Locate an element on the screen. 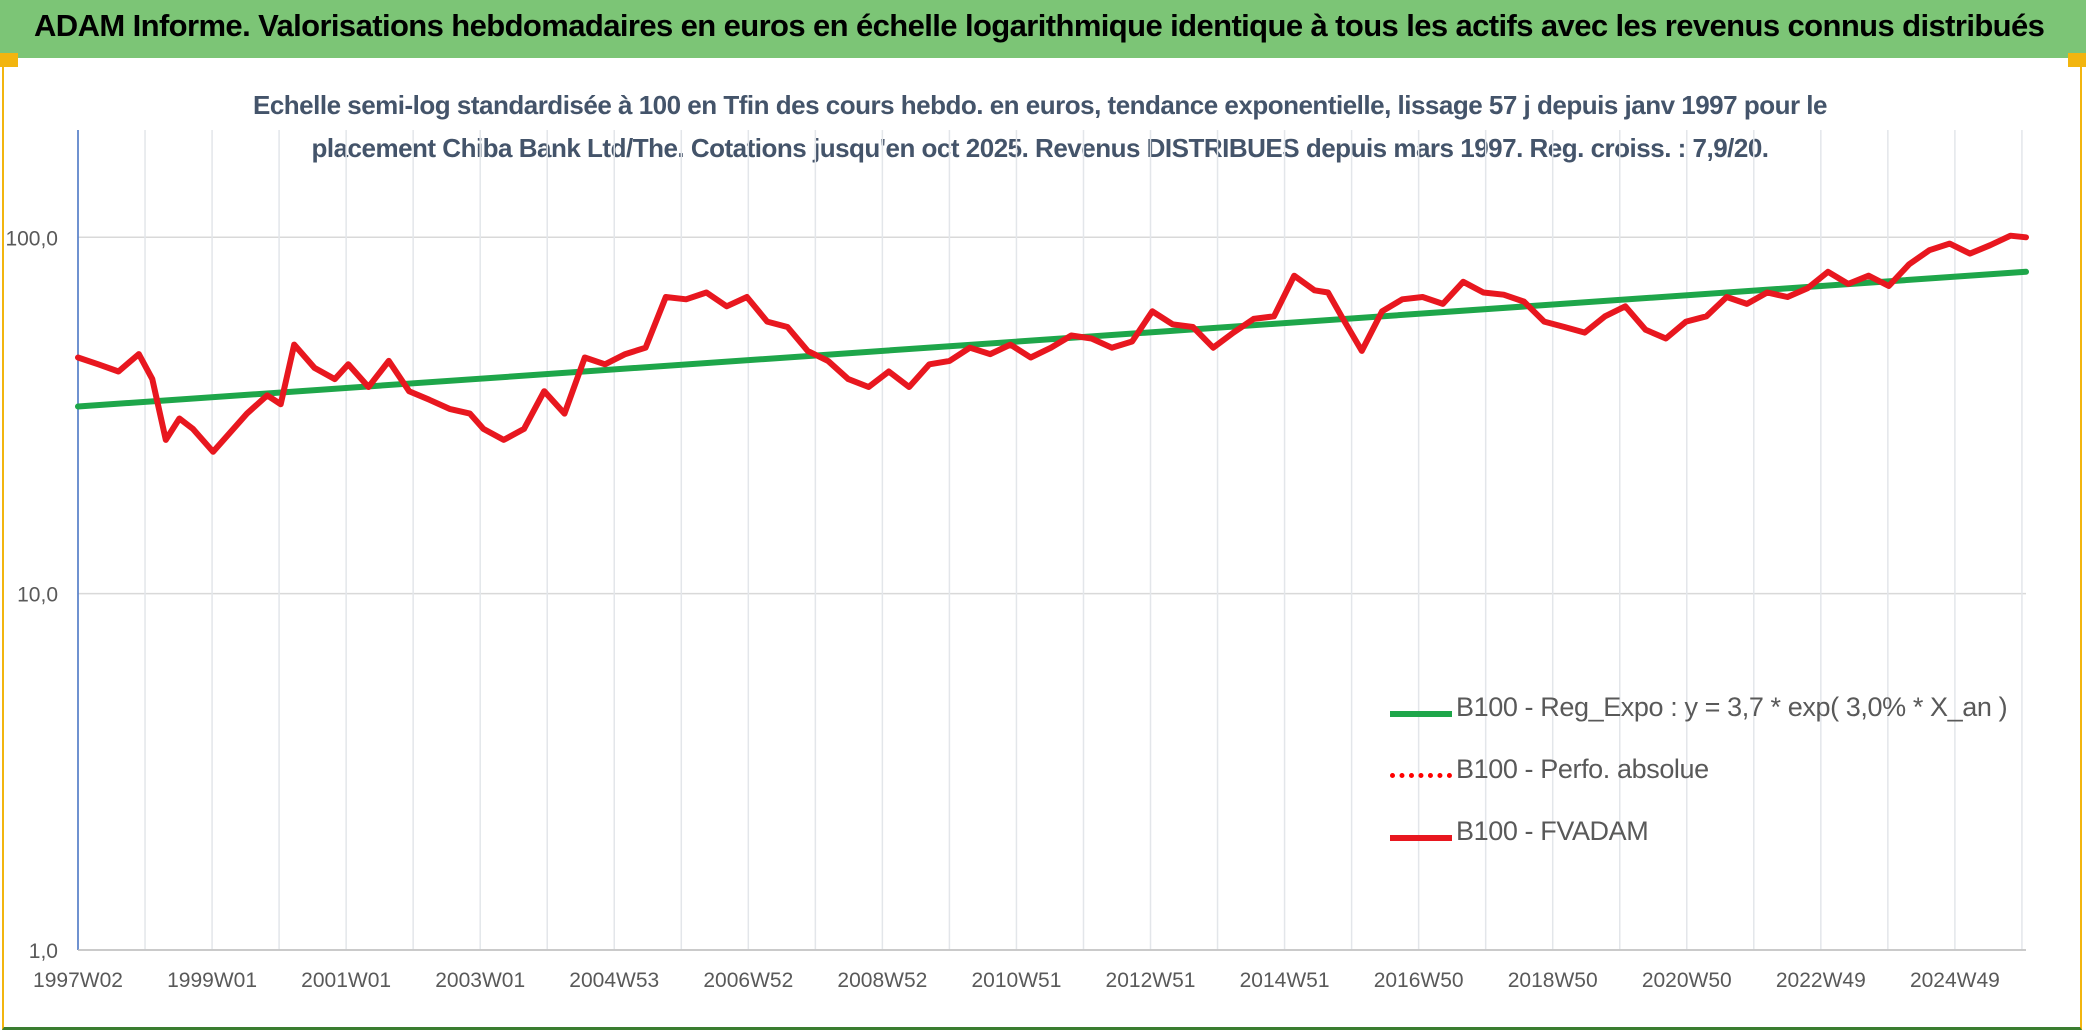  x-tick-label: 2012W51 is located at coordinates (1151, 980).